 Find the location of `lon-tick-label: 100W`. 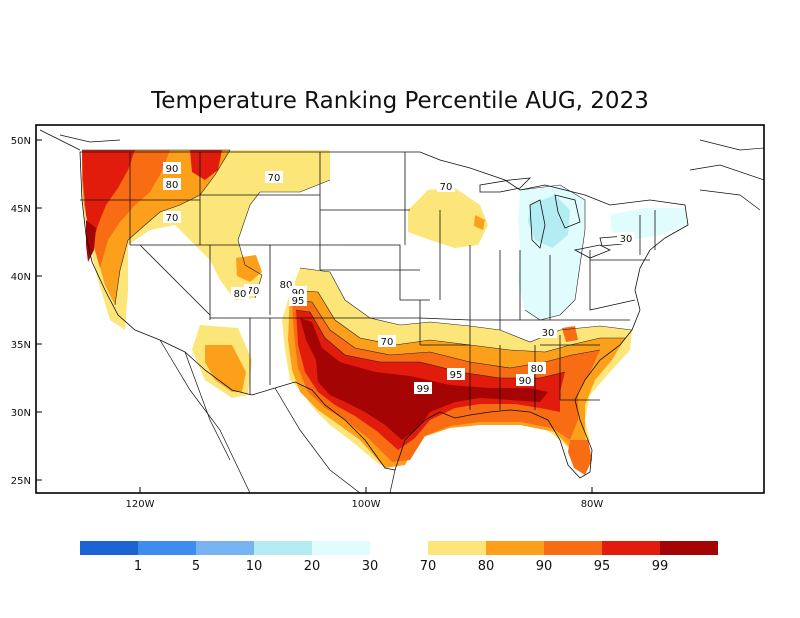

lon-tick-label: 100W is located at coordinates (366, 504).